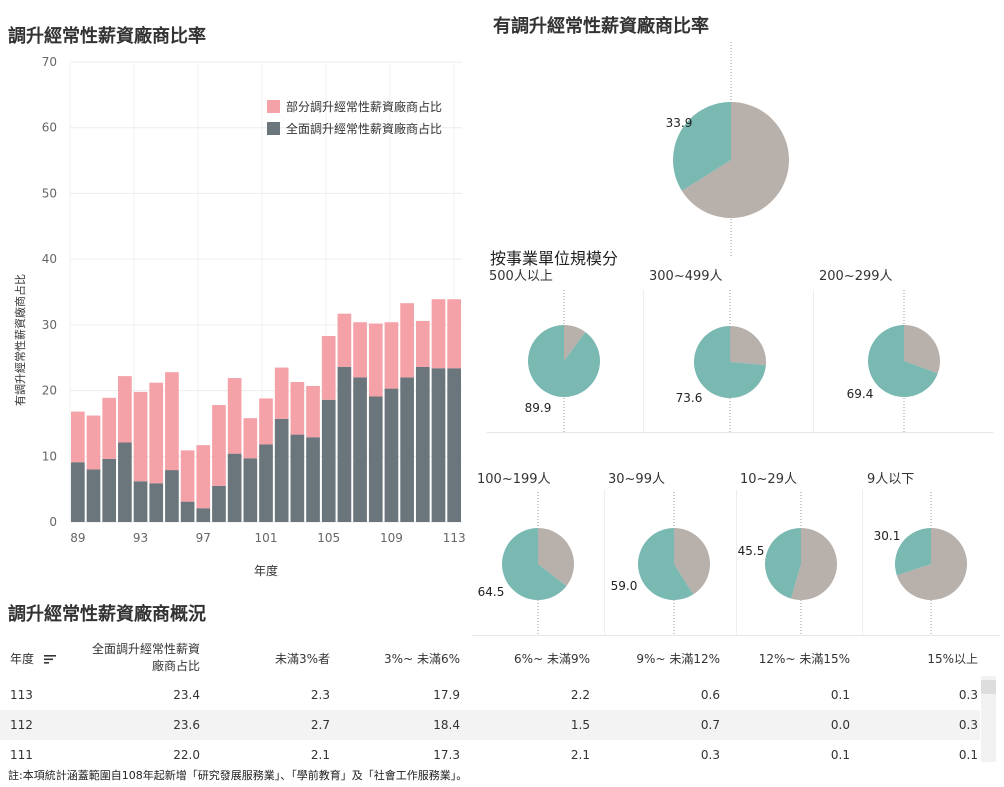 The height and width of the screenshot is (787, 1004). Describe the element at coordinates (49, 391) in the screenshot. I see `y-tick-label: 20` at that location.